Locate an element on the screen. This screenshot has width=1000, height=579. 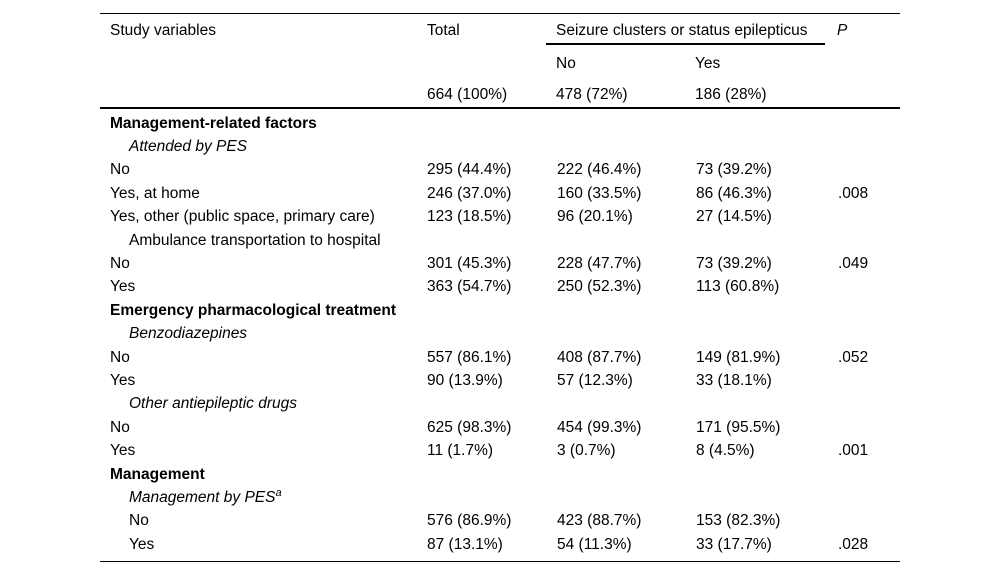
table-row: No 301 (45.3%) 228 (47.7%) 73 (39.2%) .049 is located at coordinates (500, 263).